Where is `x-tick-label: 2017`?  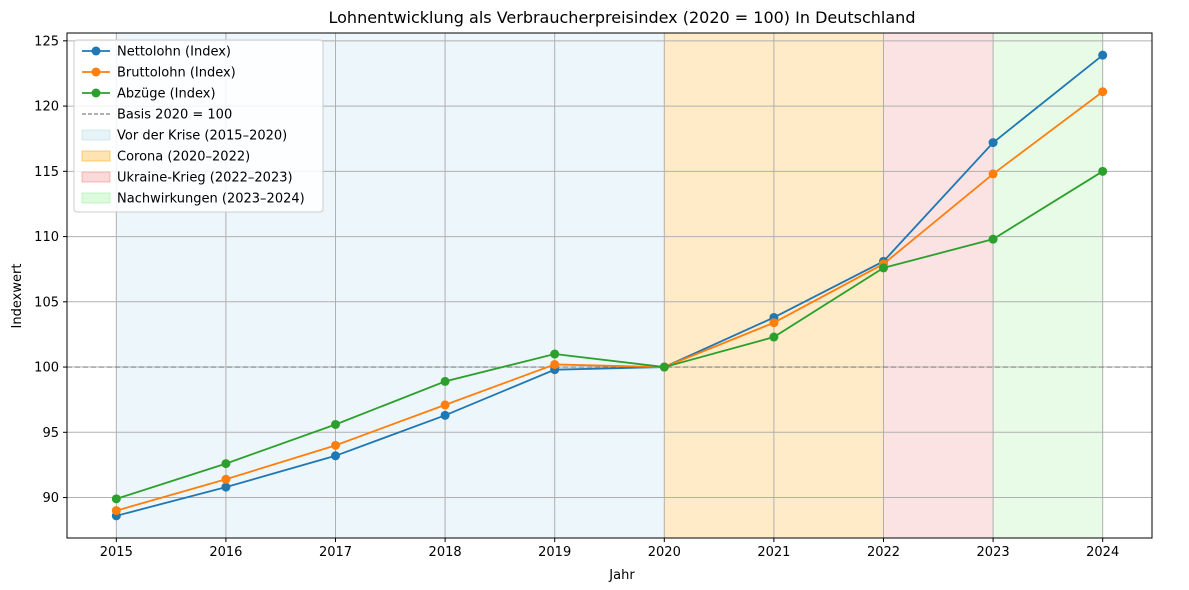 x-tick-label: 2017 is located at coordinates (335, 552).